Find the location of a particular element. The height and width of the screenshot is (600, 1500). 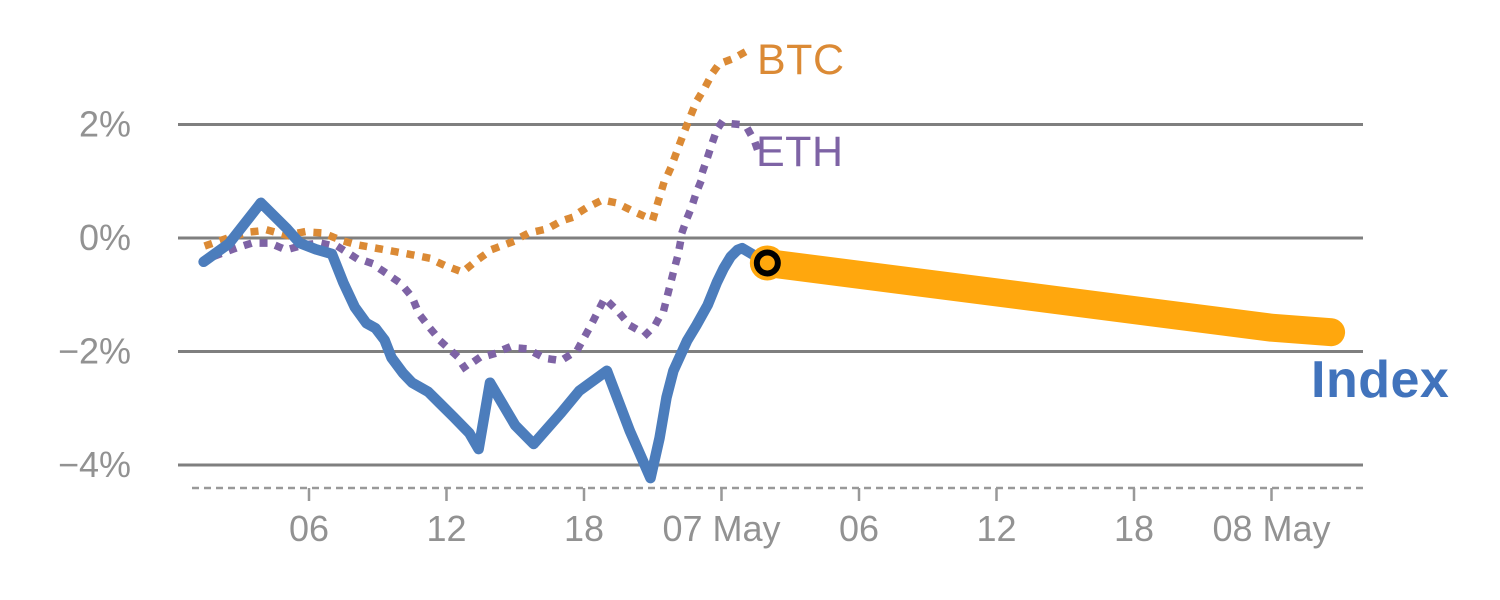

series-label-btc: BTC is located at coordinates (801, 60).